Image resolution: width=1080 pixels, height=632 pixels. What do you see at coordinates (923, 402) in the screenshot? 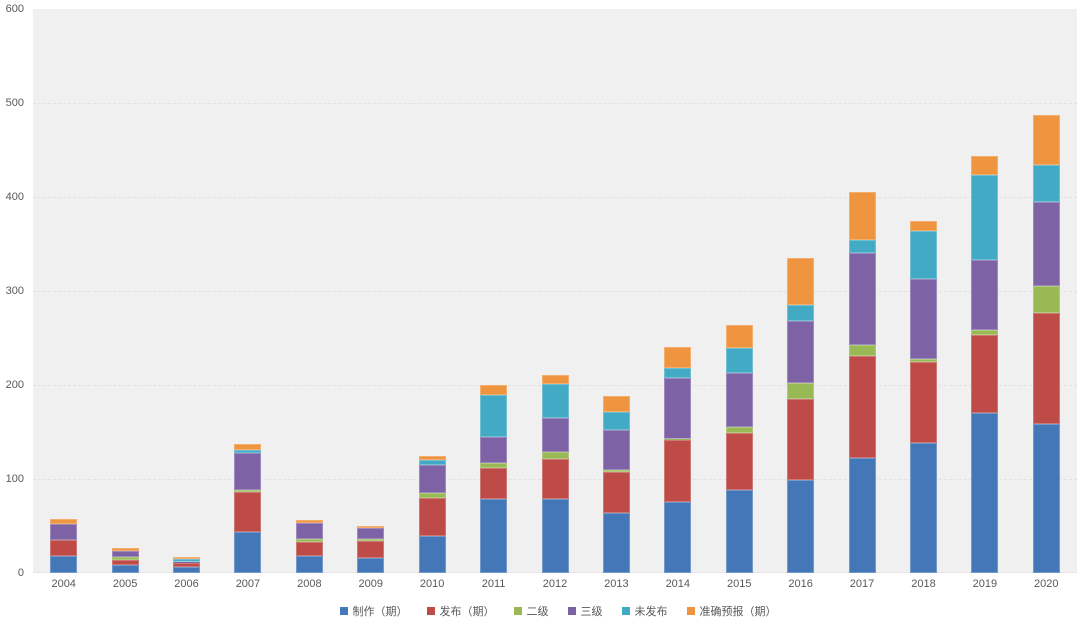
I see `bar-2018-segment-发布（期）` at bounding box center [923, 402].